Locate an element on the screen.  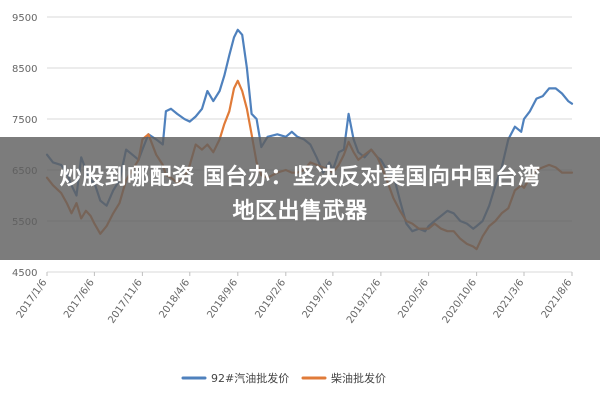
x-tick-label: 2021/3/6 is located at coordinates (509, 298).